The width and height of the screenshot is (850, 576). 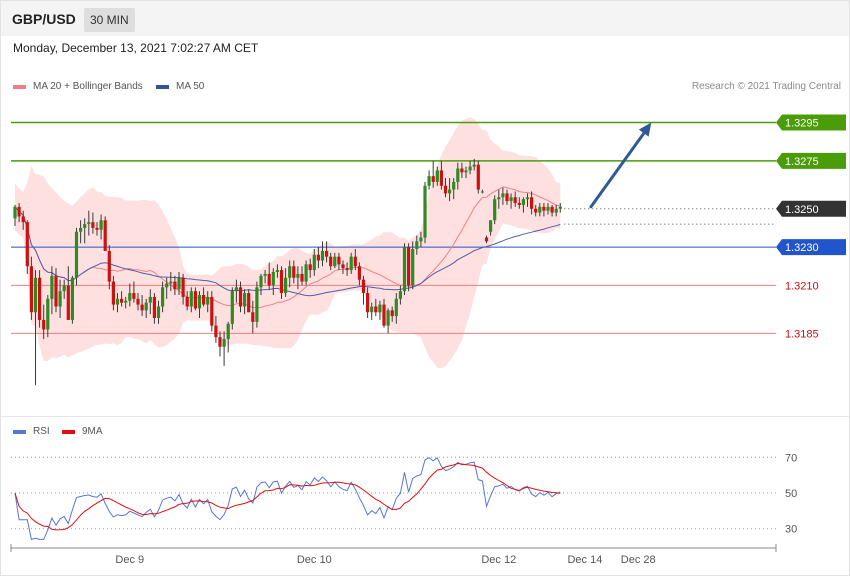 What do you see at coordinates (287, 251) in the screenshot?
I see `ma50-line` at bounding box center [287, 251].